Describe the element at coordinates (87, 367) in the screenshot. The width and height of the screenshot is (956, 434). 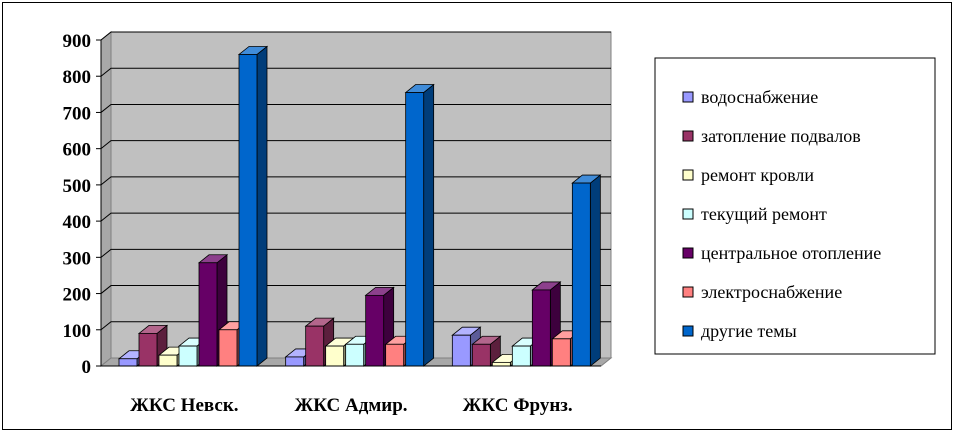
I see `y-tick-label: 0` at that location.